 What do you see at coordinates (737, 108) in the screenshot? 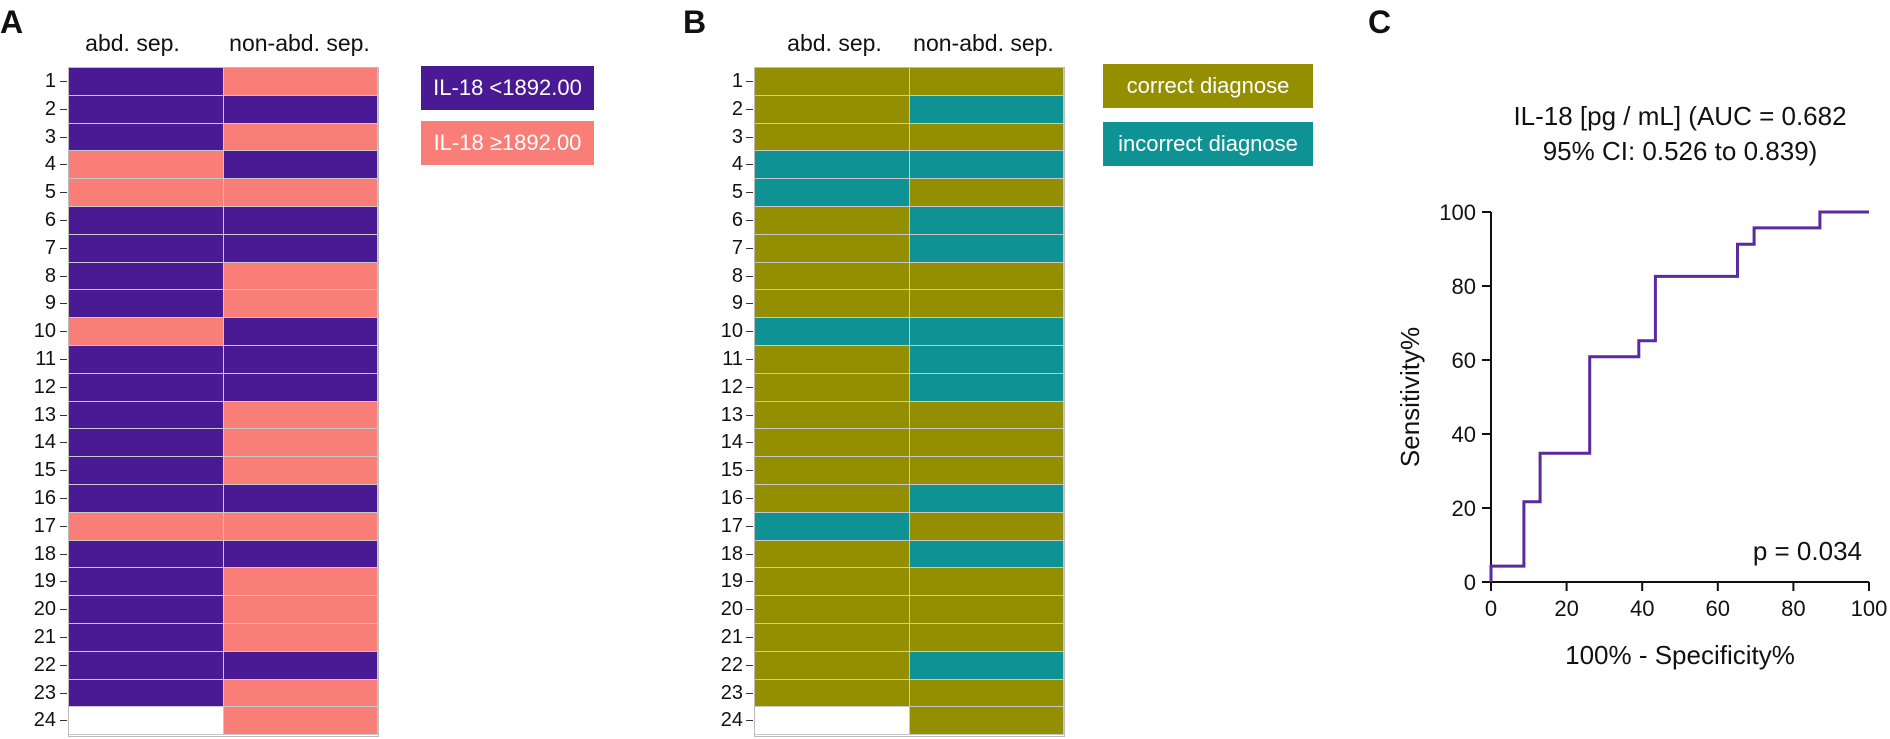
I see `heatmap-b-row-label: 2` at bounding box center [737, 108].